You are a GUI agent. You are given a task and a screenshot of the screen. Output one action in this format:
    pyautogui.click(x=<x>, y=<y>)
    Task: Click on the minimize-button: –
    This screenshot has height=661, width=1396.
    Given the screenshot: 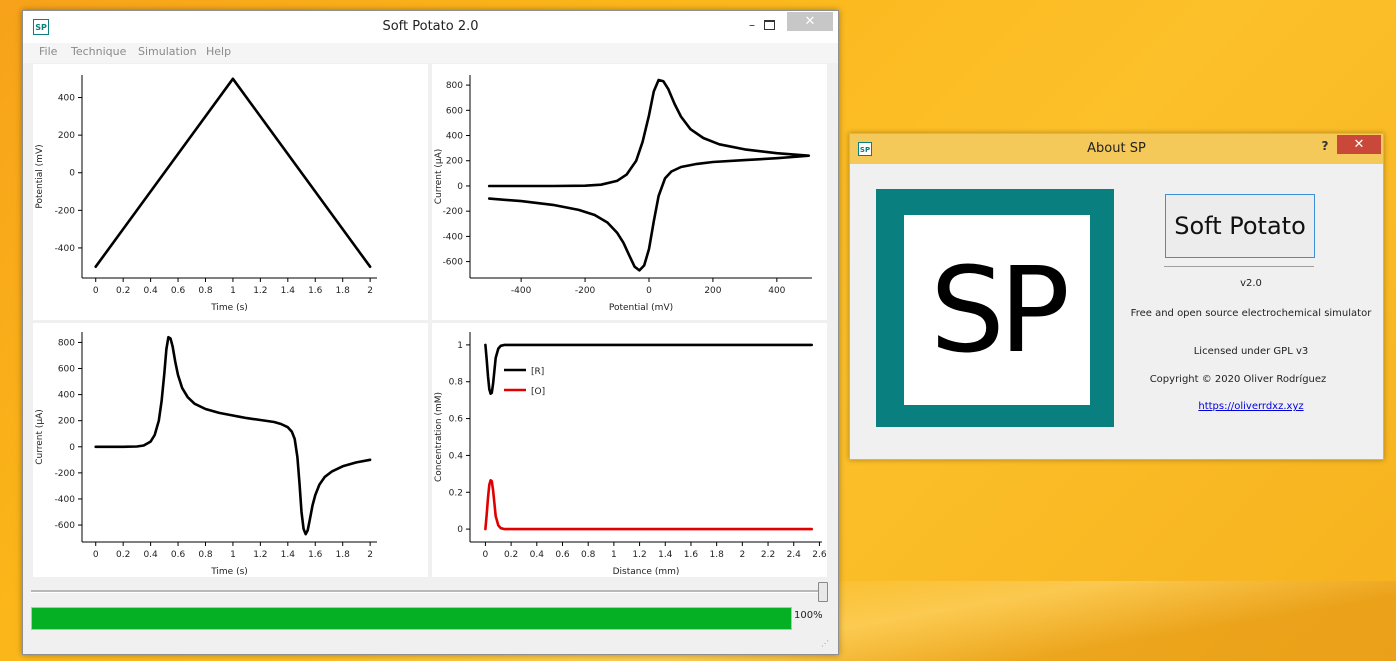 What is the action you would take?
    pyautogui.click(x=752, y=25)
    